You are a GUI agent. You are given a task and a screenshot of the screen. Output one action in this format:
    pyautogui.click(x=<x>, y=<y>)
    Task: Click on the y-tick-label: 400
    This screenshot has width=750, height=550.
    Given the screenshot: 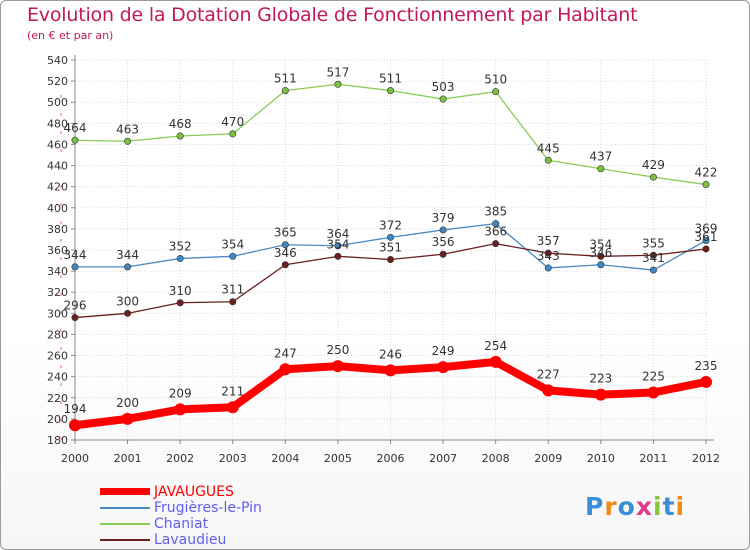 What is the action you would take?
    pyautogui.click(x=57, y=208)
    